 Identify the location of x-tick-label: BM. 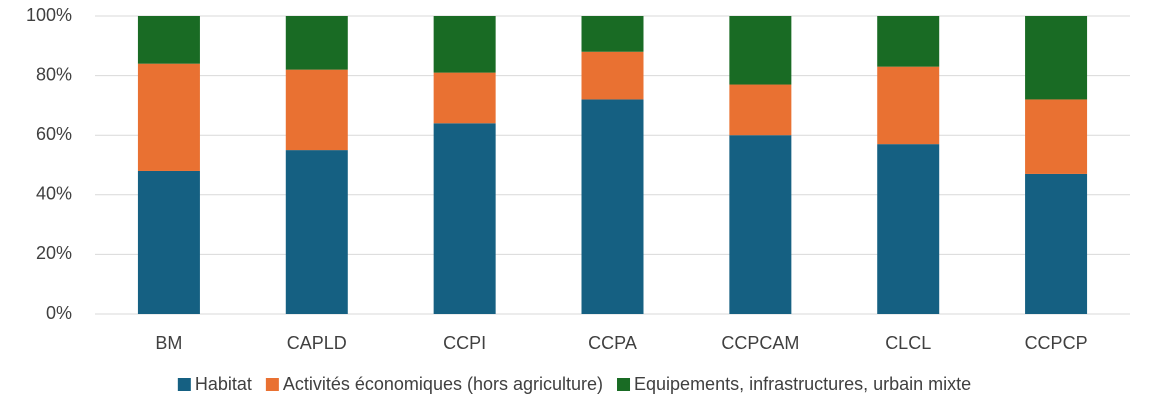
(168, 343).